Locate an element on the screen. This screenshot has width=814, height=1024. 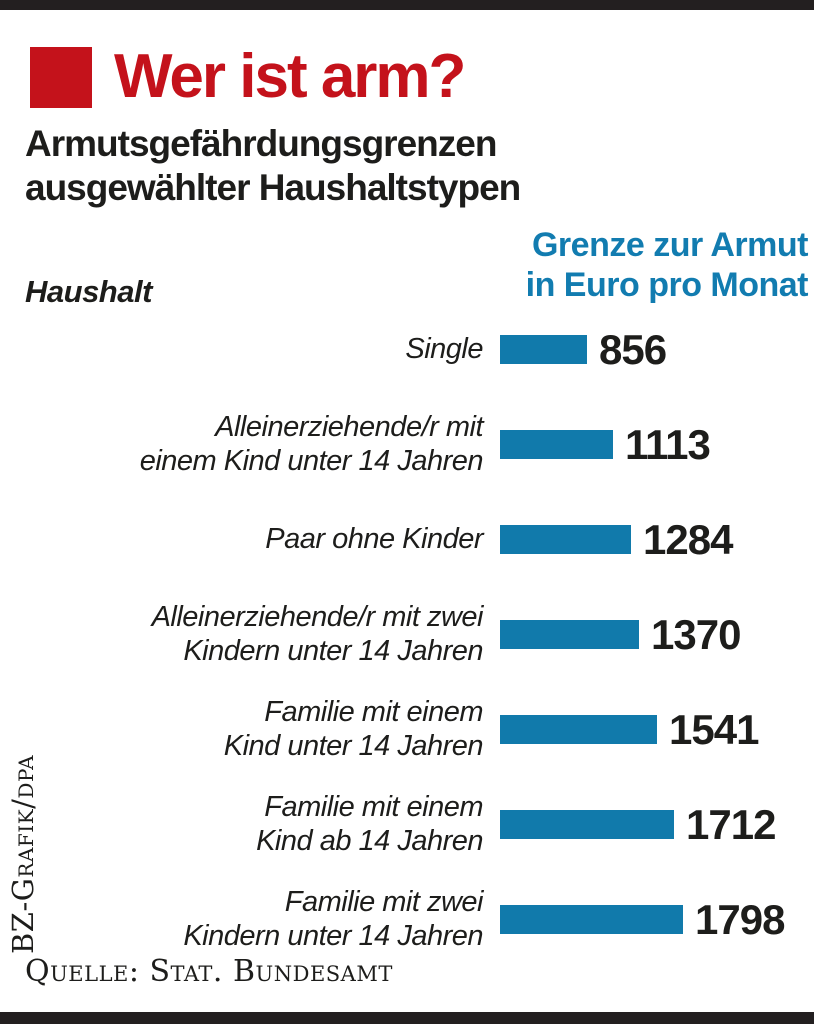
bar-row-label: Single is located at coordinates (444, 348).